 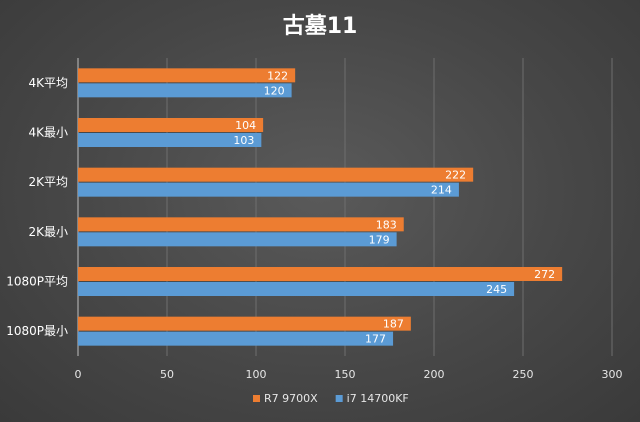 I want to click on category-label: 2K最小, so click(x=48, y=232).